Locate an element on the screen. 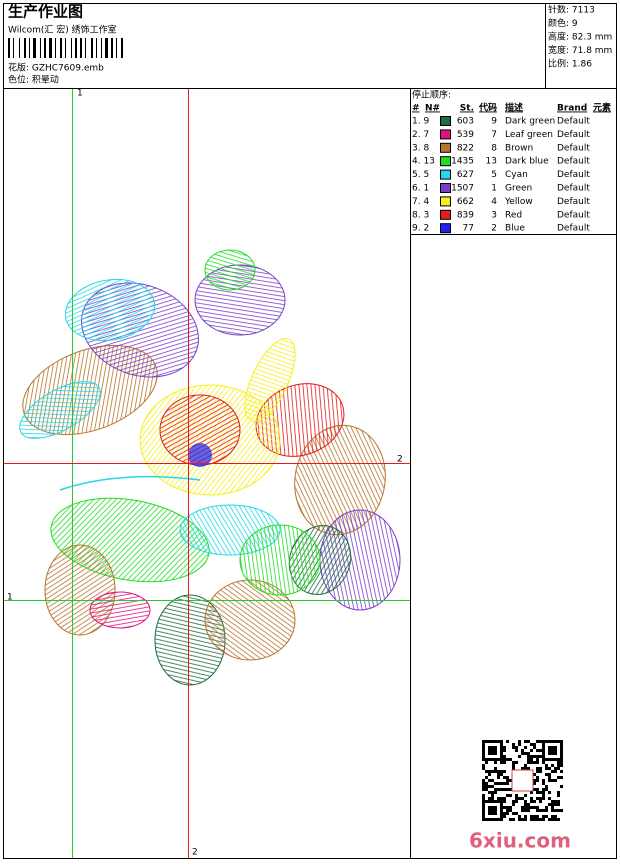 The height and width of the screenshot is (864, 620). stitches: 822 is located at coordinates (465, 148).